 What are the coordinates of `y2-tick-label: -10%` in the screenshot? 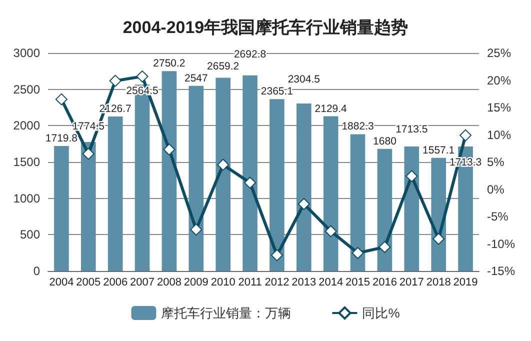 It's located at (501, 243).